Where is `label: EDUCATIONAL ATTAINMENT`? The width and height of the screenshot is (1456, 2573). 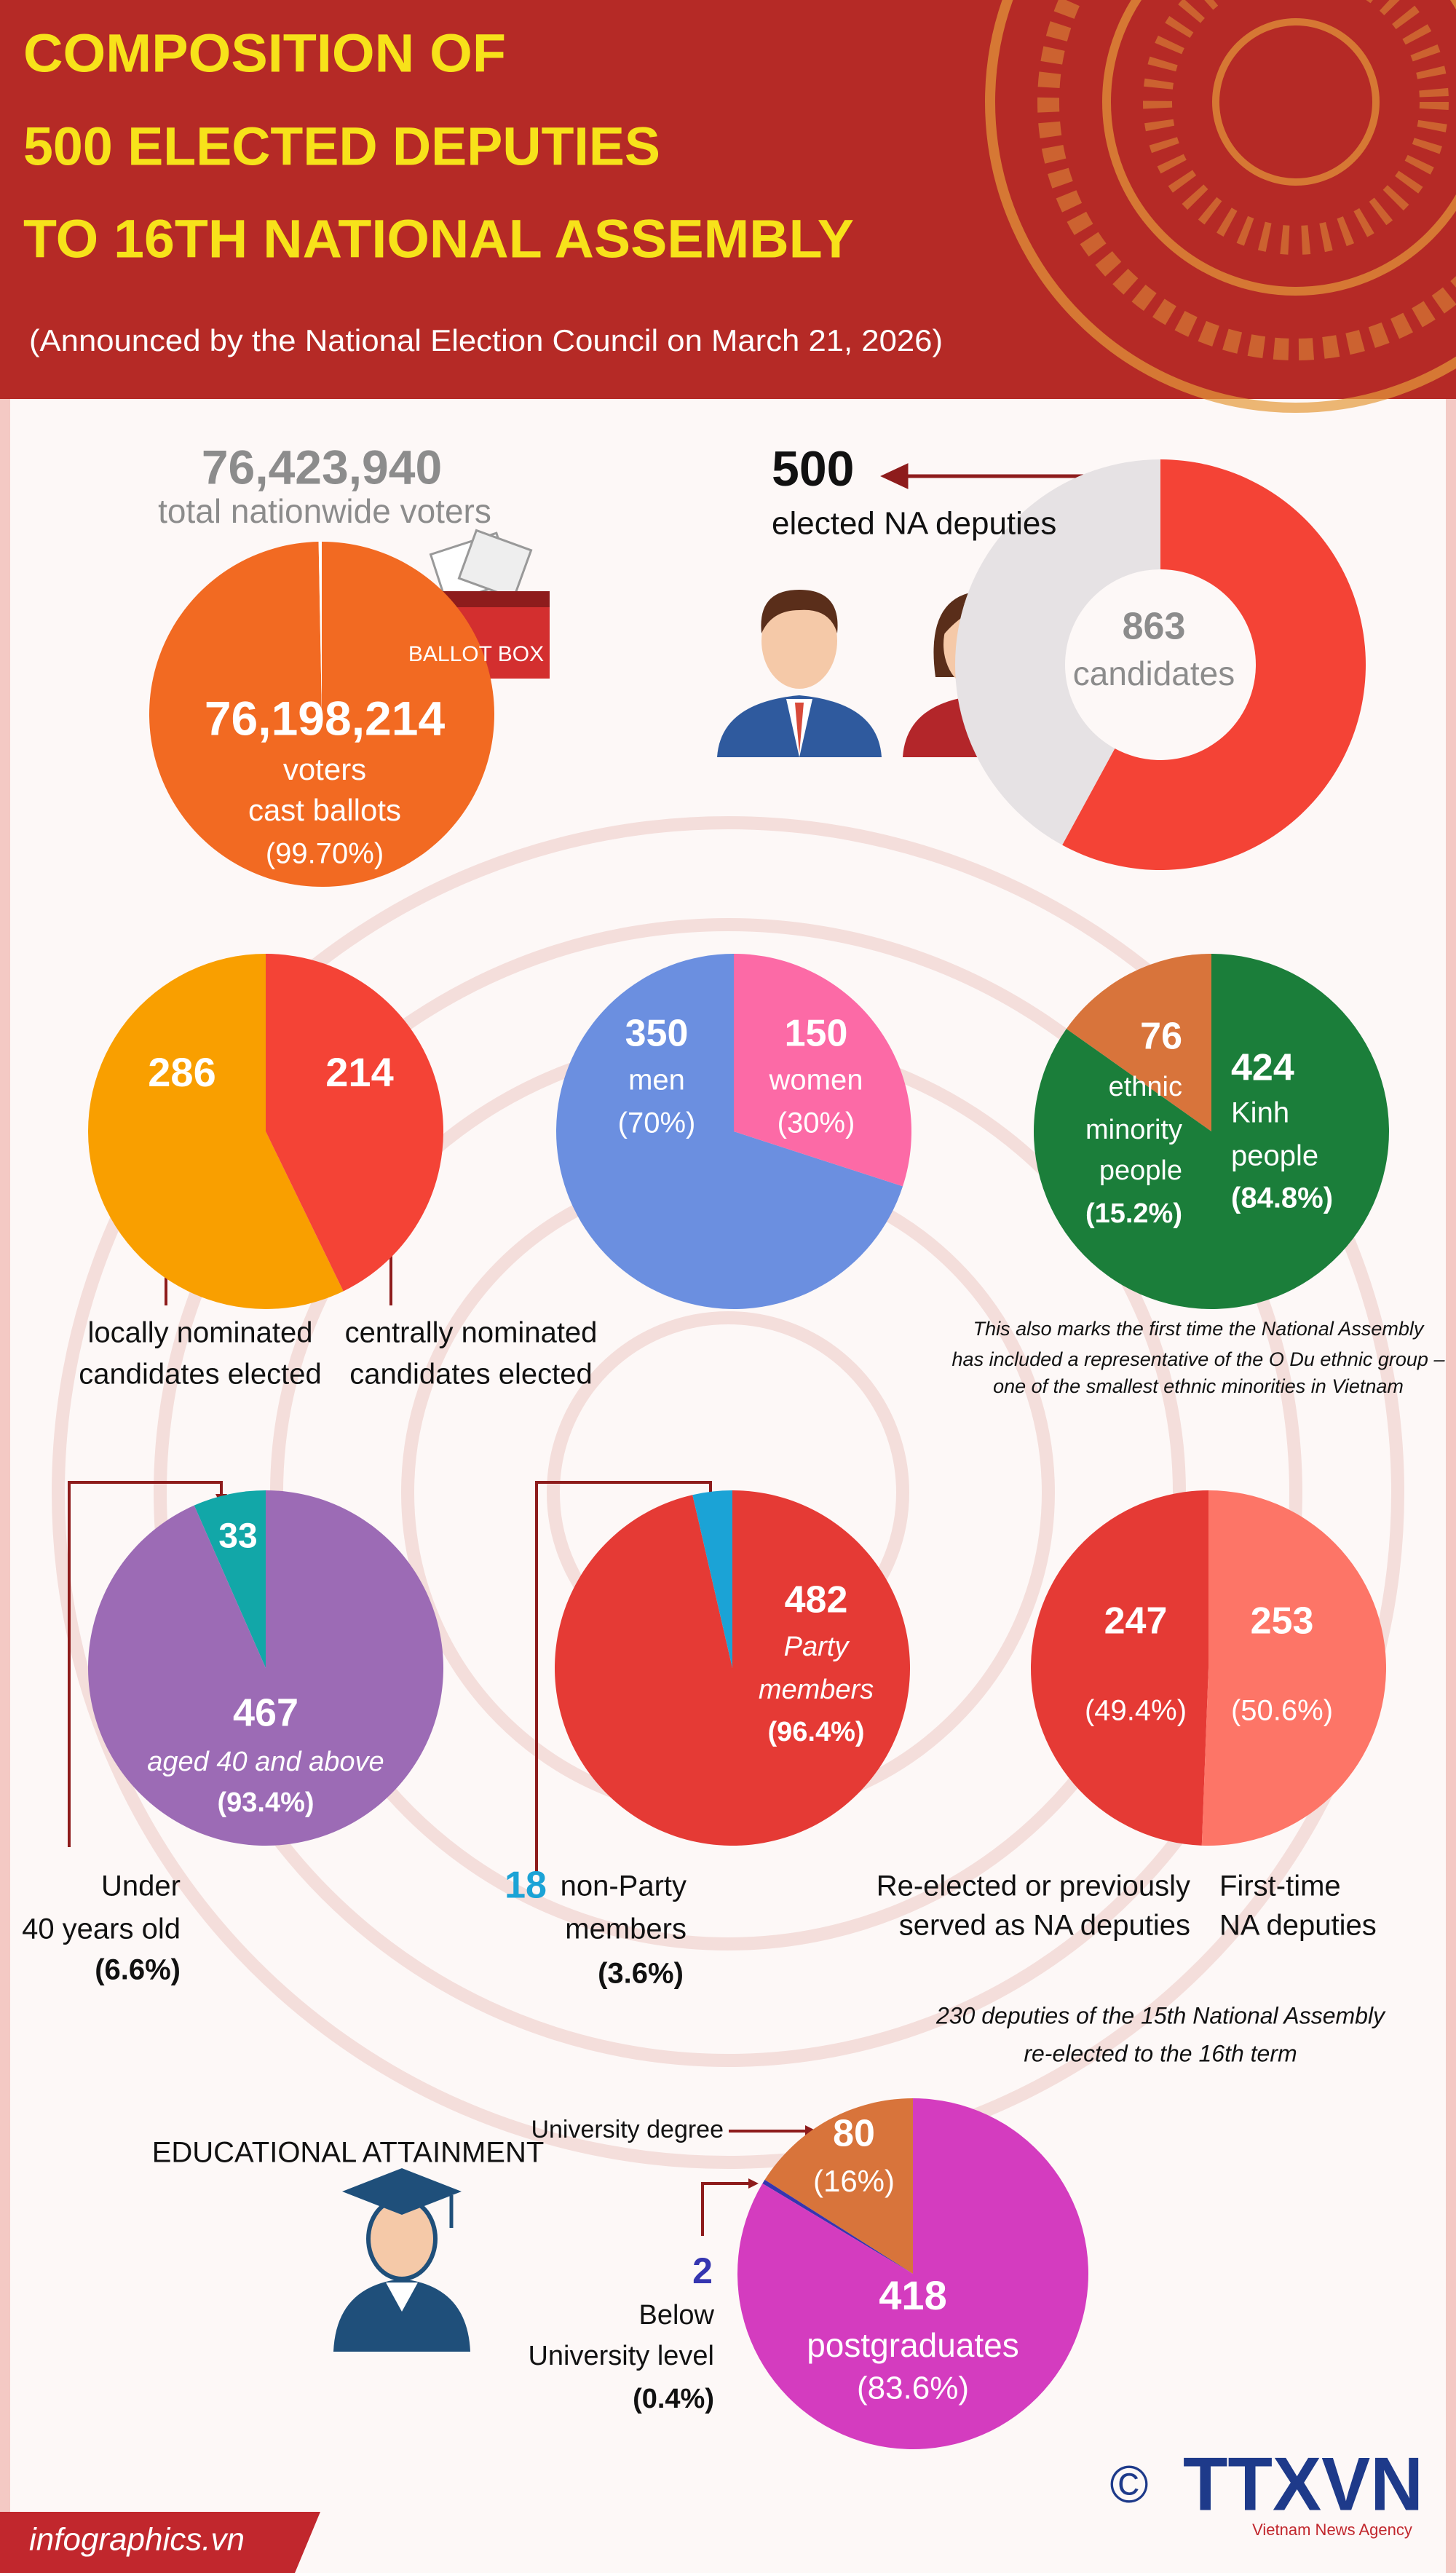
label: EDUCATIONAL ATTAINMENT is located at coordinates (348, 2153).